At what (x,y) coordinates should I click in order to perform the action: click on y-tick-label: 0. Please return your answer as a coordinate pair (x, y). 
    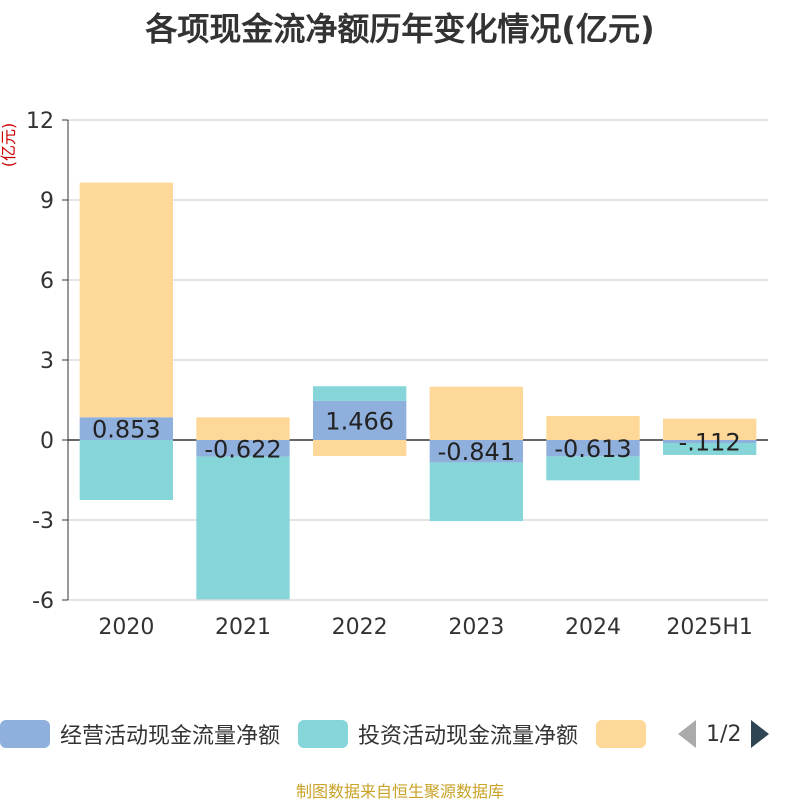
    Looking at the image, I should click on (47, 441).